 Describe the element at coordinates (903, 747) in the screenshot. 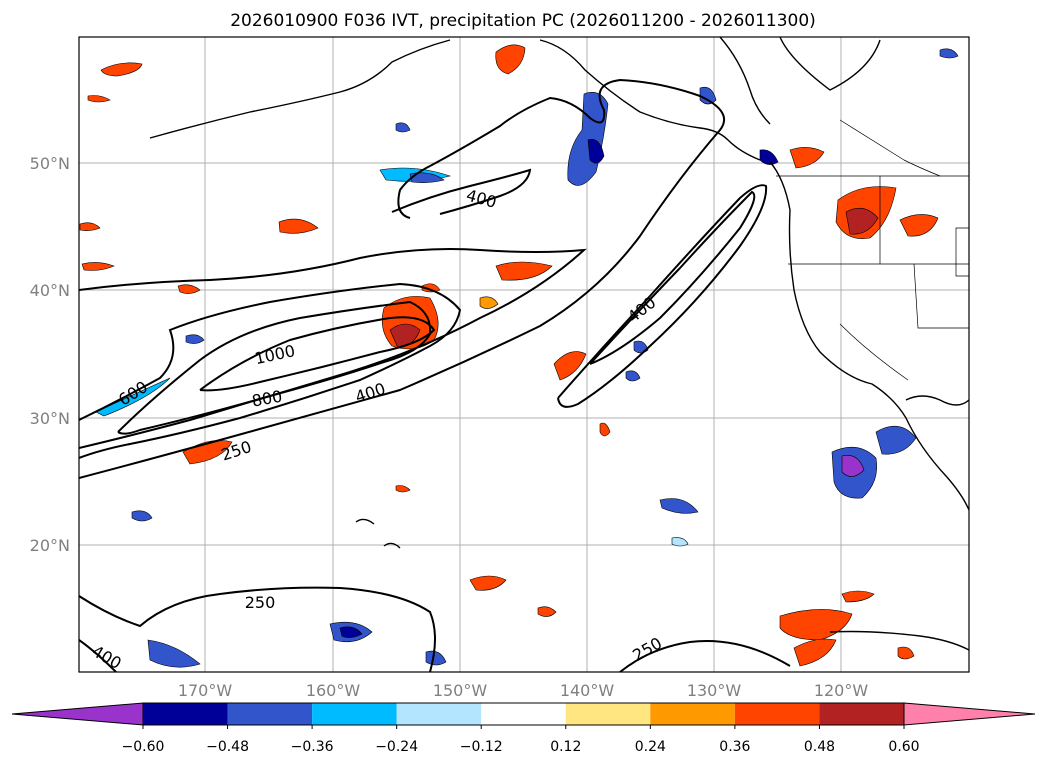

I see `colorbar-tick-label: 0.60` at that location.